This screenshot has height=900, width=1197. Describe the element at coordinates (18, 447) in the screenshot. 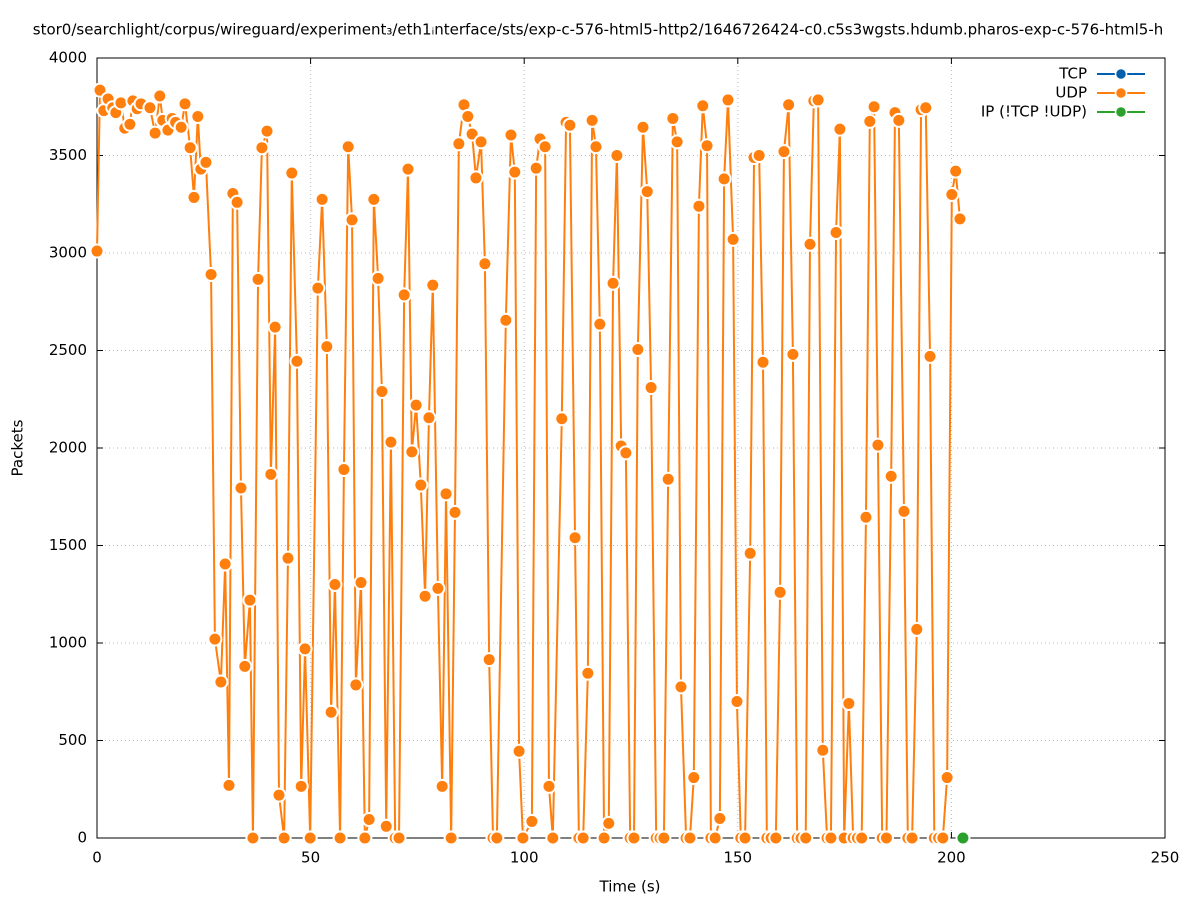

I see `y-axis-label: Packets` at that location.